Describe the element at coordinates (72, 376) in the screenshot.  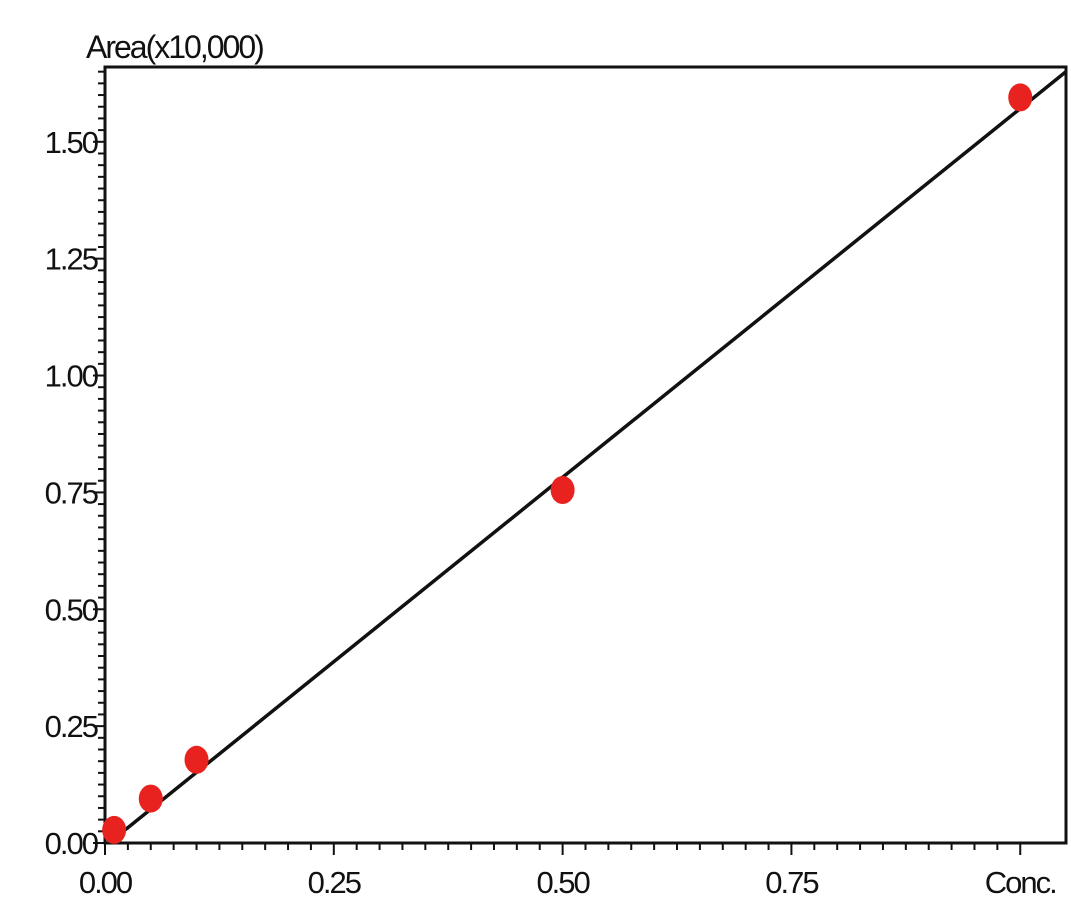
I see `y-tick-label: 1.00` at that location.